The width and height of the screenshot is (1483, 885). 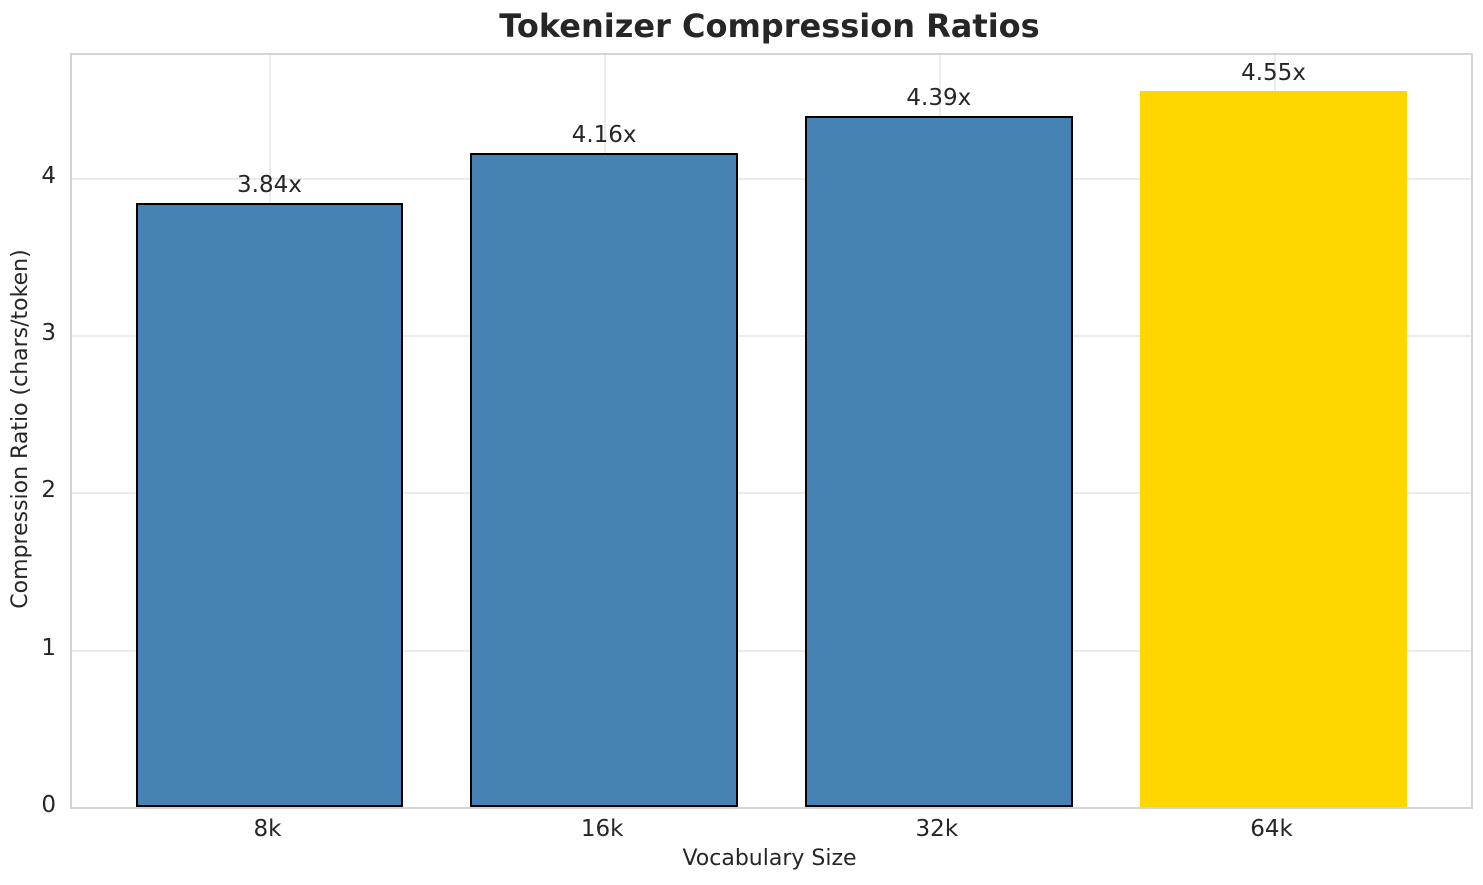 What do you see at coordinates (769, 858) in the screenshot?
I see `x-axis-label: Vocabulary Size` at bounding box center [769, 858].